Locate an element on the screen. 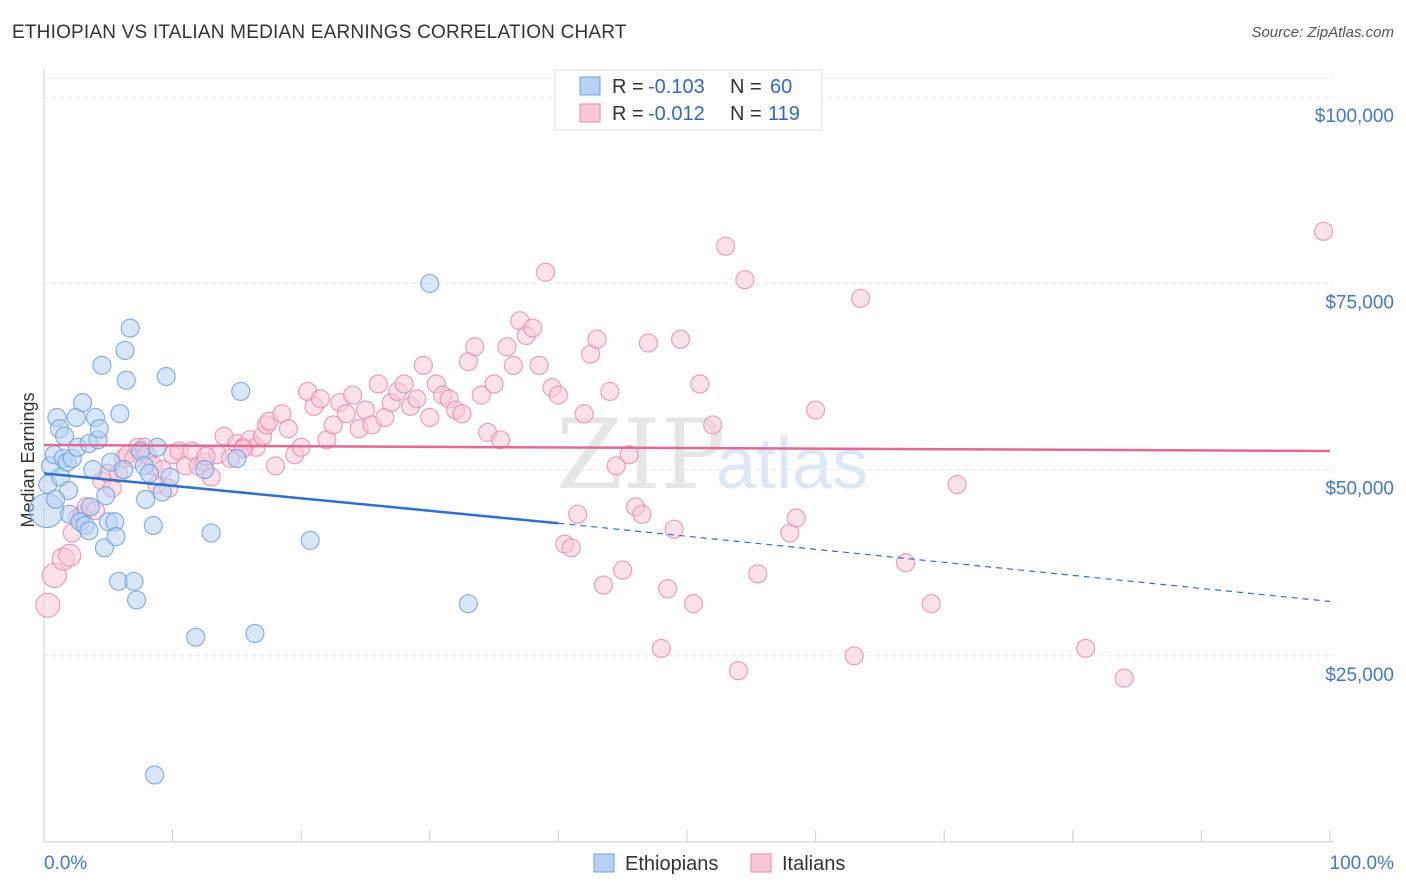  y-tick-label: $100,000 is located at coordinates (1354, 116).